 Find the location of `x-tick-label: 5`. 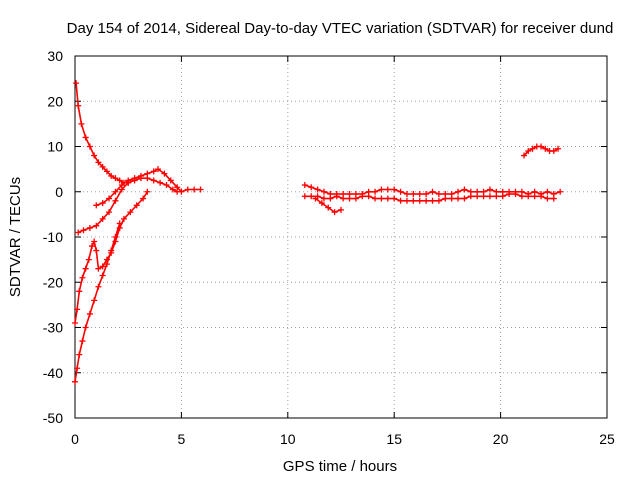

x-tick-label: 5 is located at coordinates (182, 439).